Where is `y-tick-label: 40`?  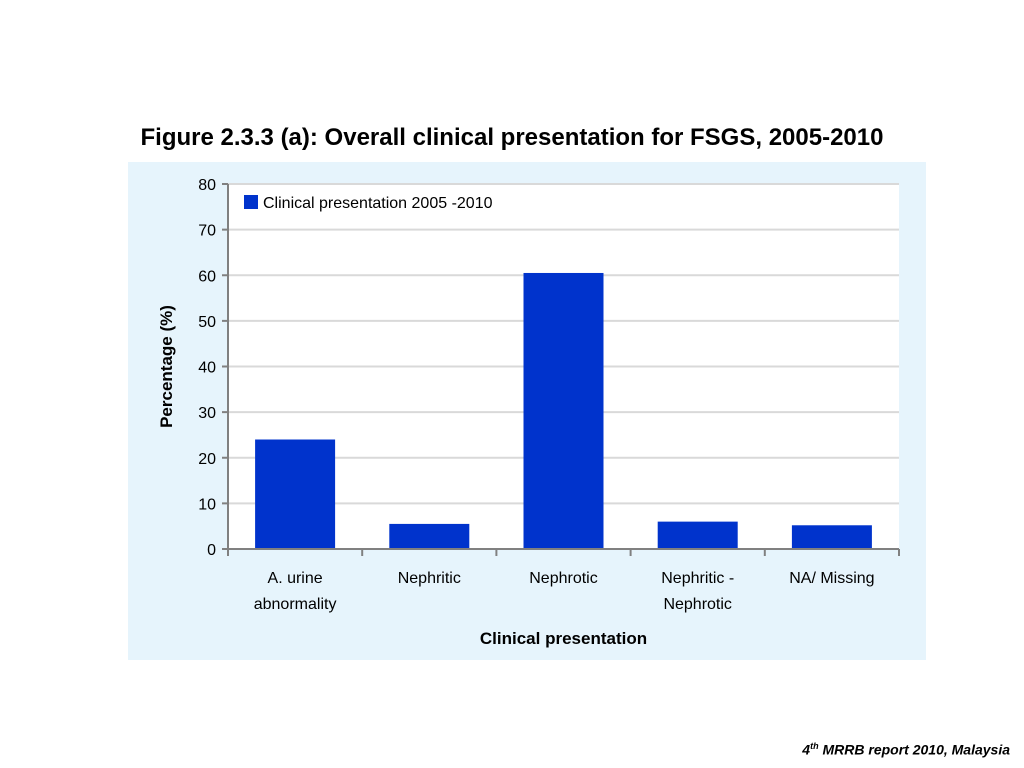 y-tick-label: 40 is located at coordinates (207, 368).